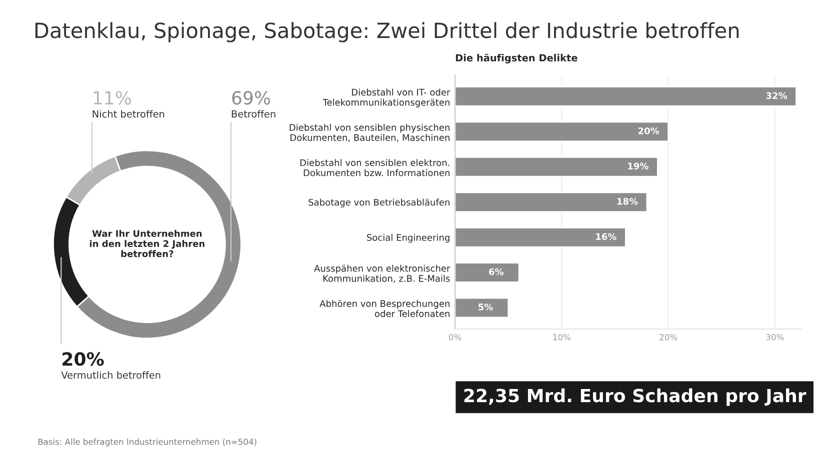 Image resolution: width=835 pixels, height=470 pixels. What do you see at coordinates (382, 273) in the screenshot?
I see `y-tick-label: Ausspähen von elektronischer Kommunikation, z.B. E-Mails` at bounding box center [382, 273].